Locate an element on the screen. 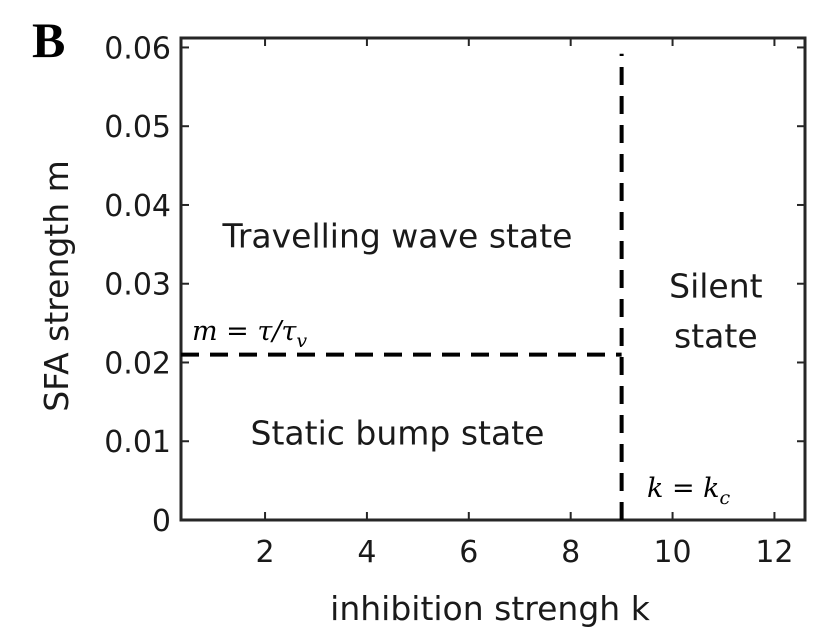 The height and width of the screenshot is (632, 836). tau-v-subscript: v is located at coordinates (301, 341).